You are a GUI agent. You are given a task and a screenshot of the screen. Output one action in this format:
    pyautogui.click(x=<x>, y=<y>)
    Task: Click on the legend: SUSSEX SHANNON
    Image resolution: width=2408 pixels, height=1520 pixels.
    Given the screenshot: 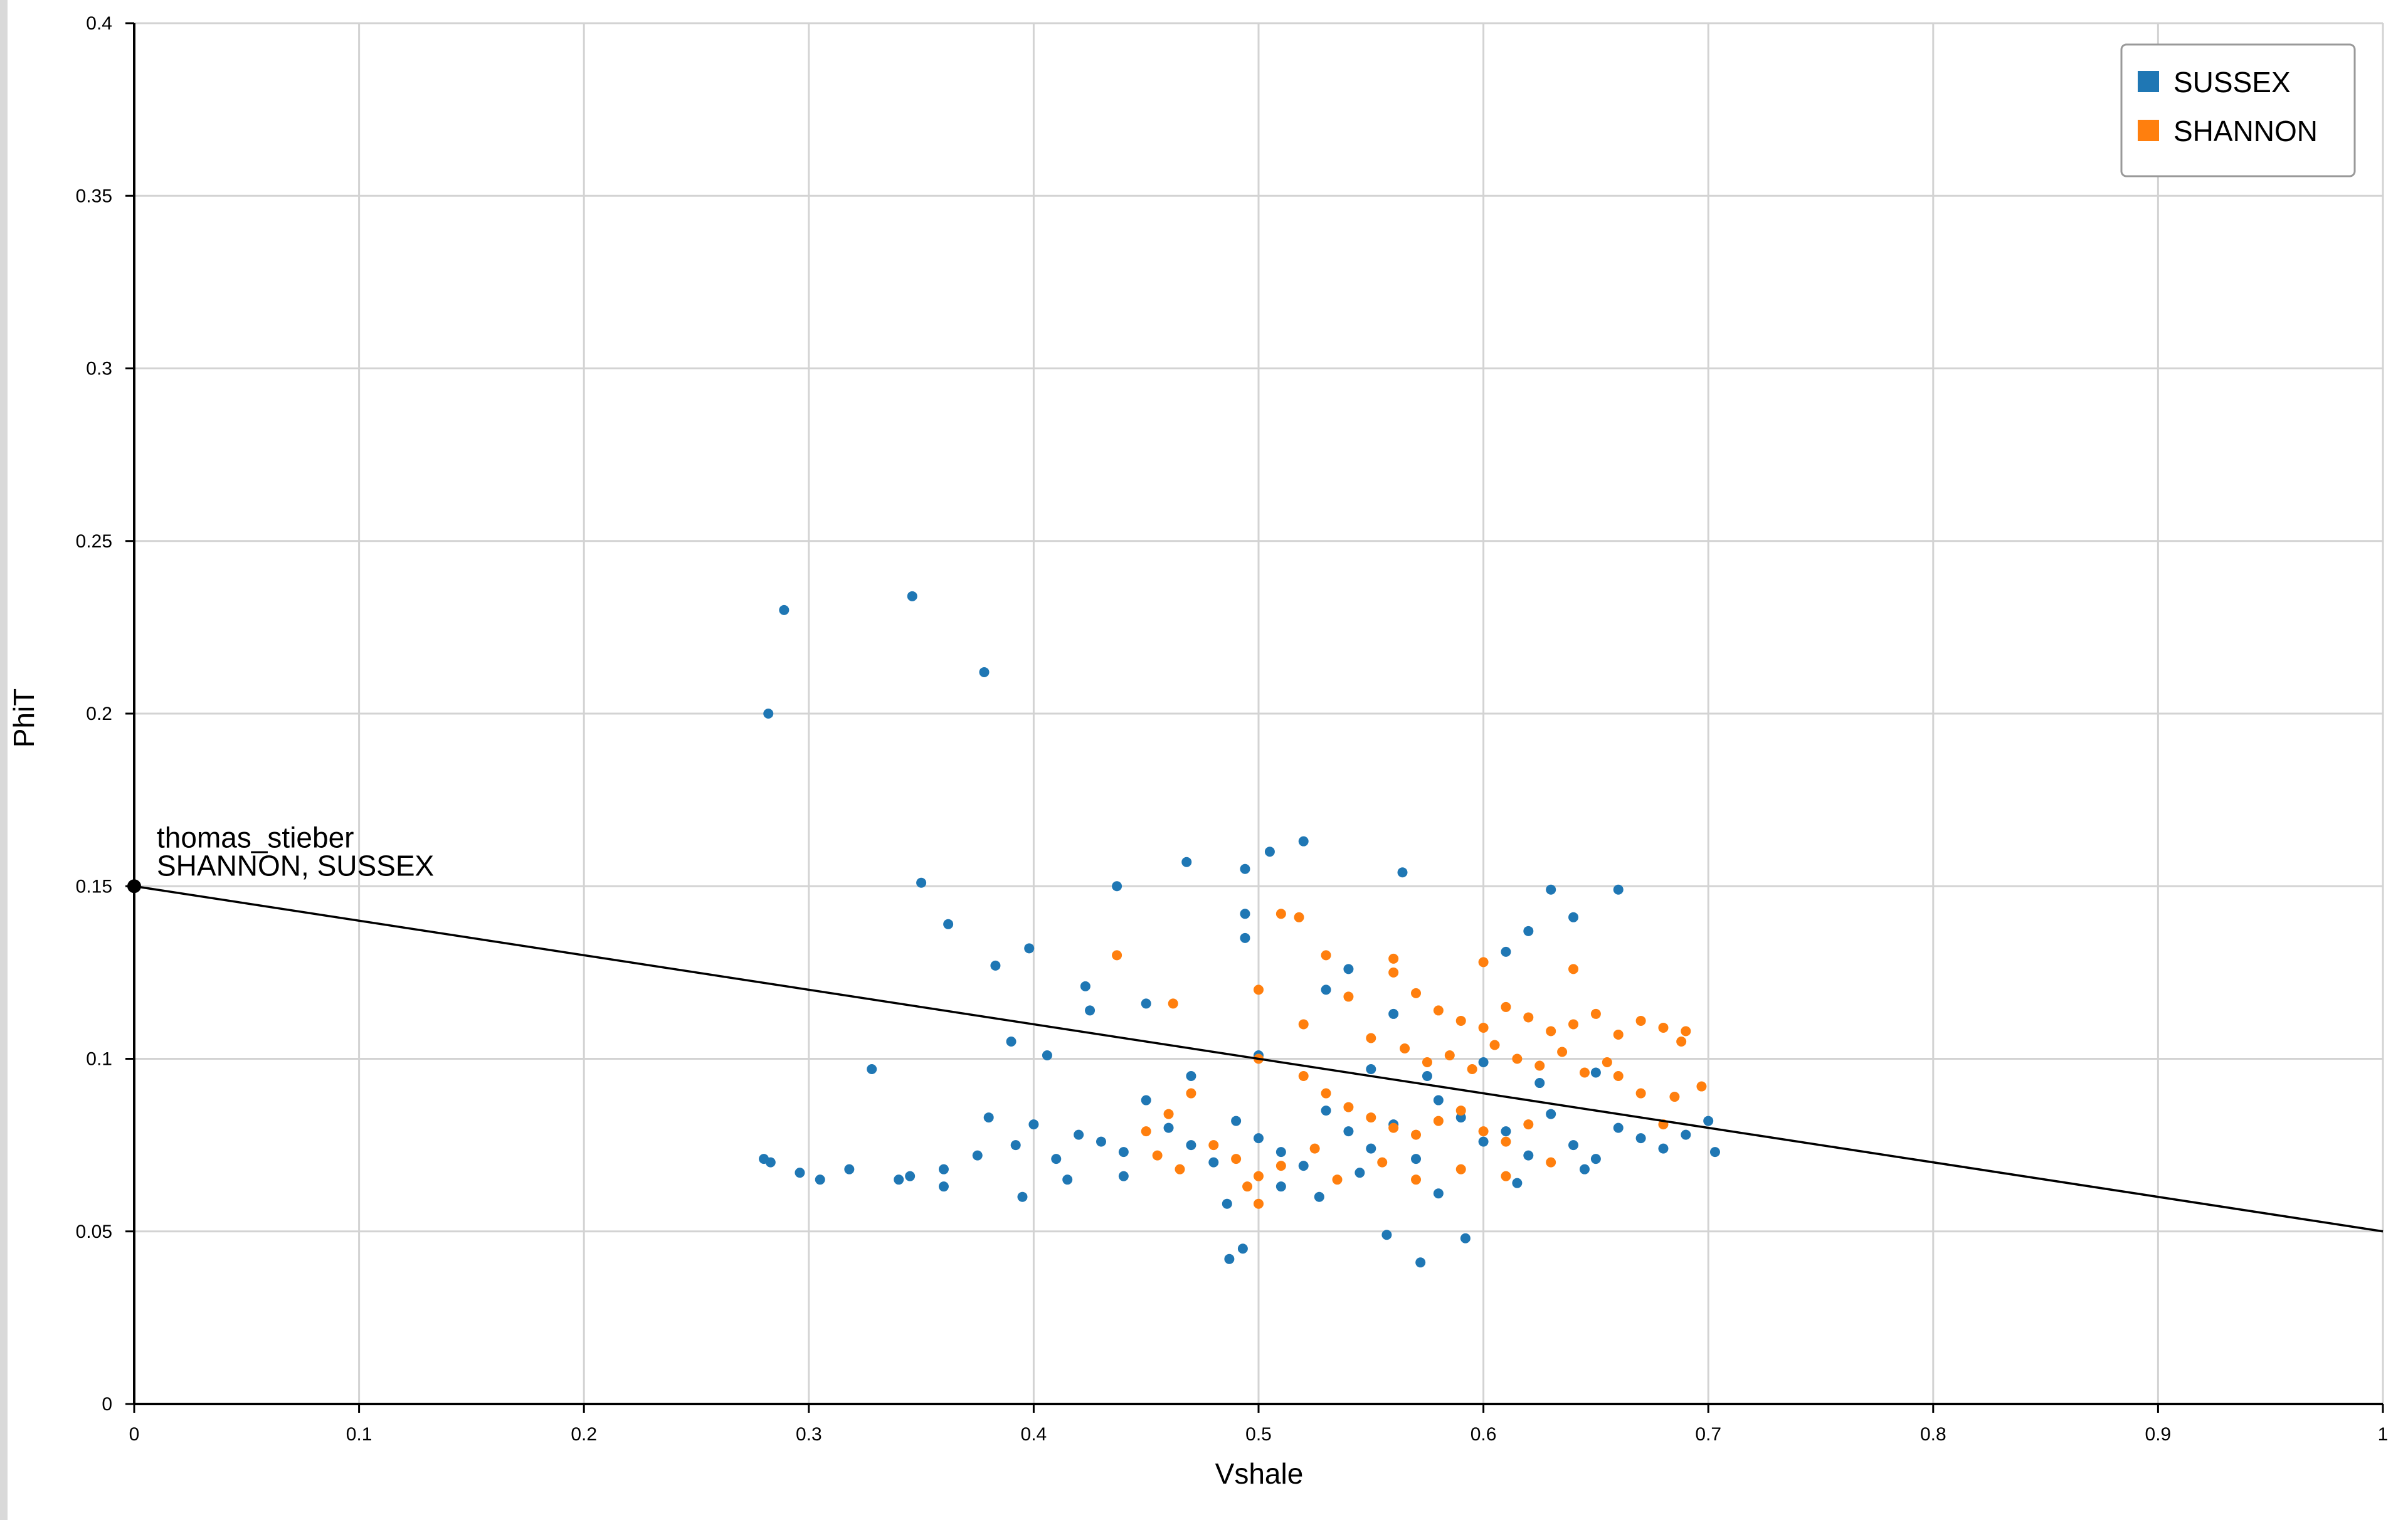 What is the action you would take?
    pyautogui.click(x=2238, y=110)
    